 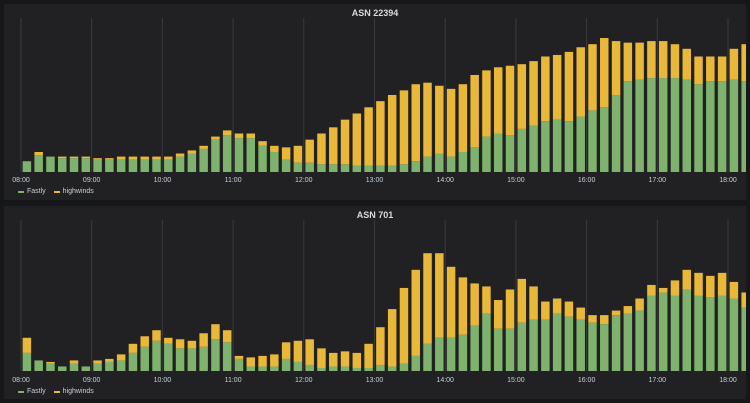 I want to click on panel-title: ASN 701, so click(x=375, y=215).